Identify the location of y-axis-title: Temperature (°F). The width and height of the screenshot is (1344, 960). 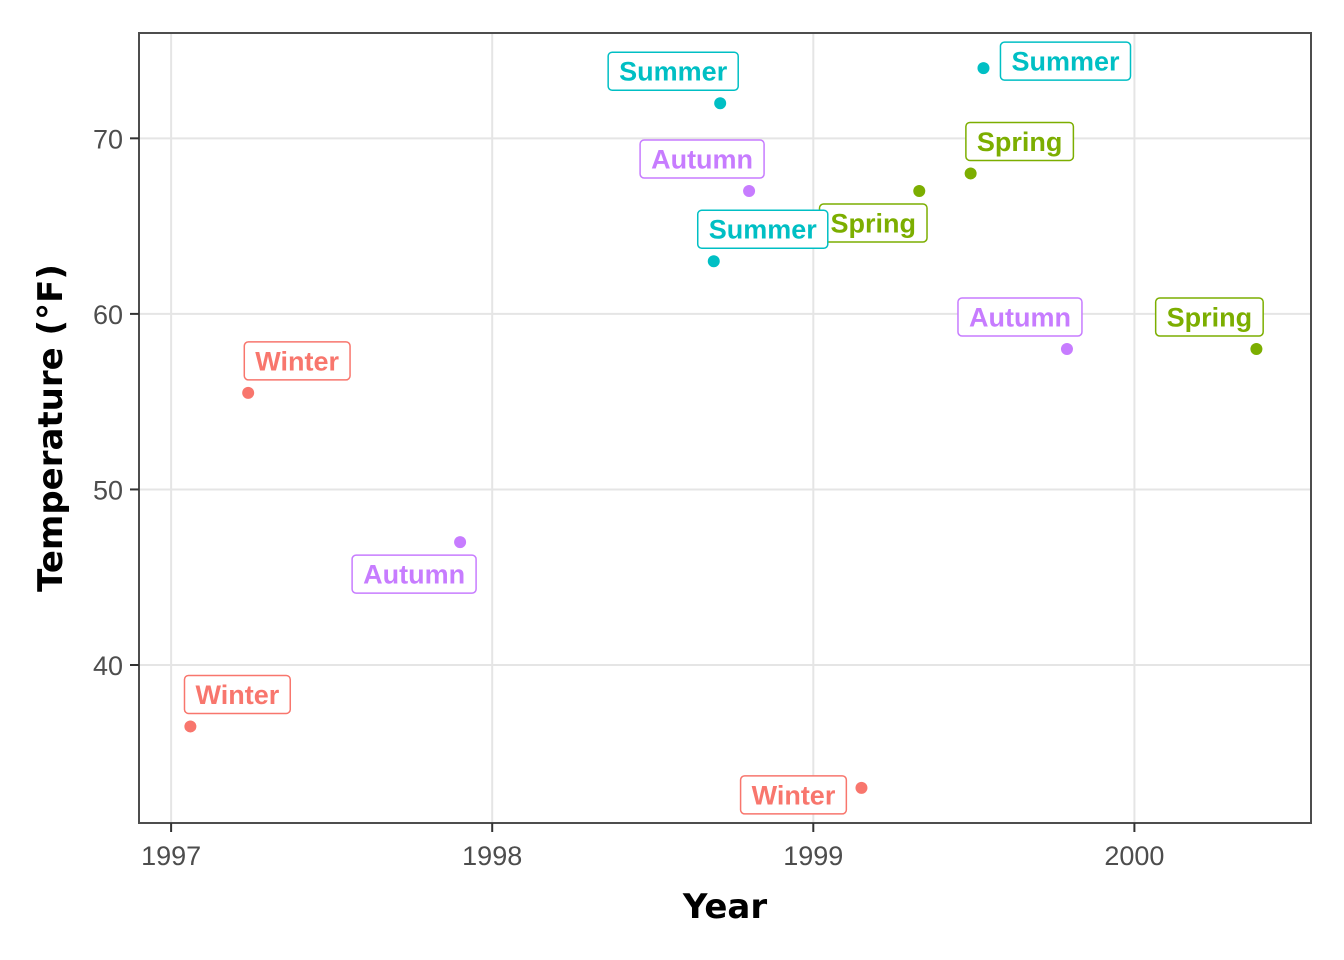
(51, 428).